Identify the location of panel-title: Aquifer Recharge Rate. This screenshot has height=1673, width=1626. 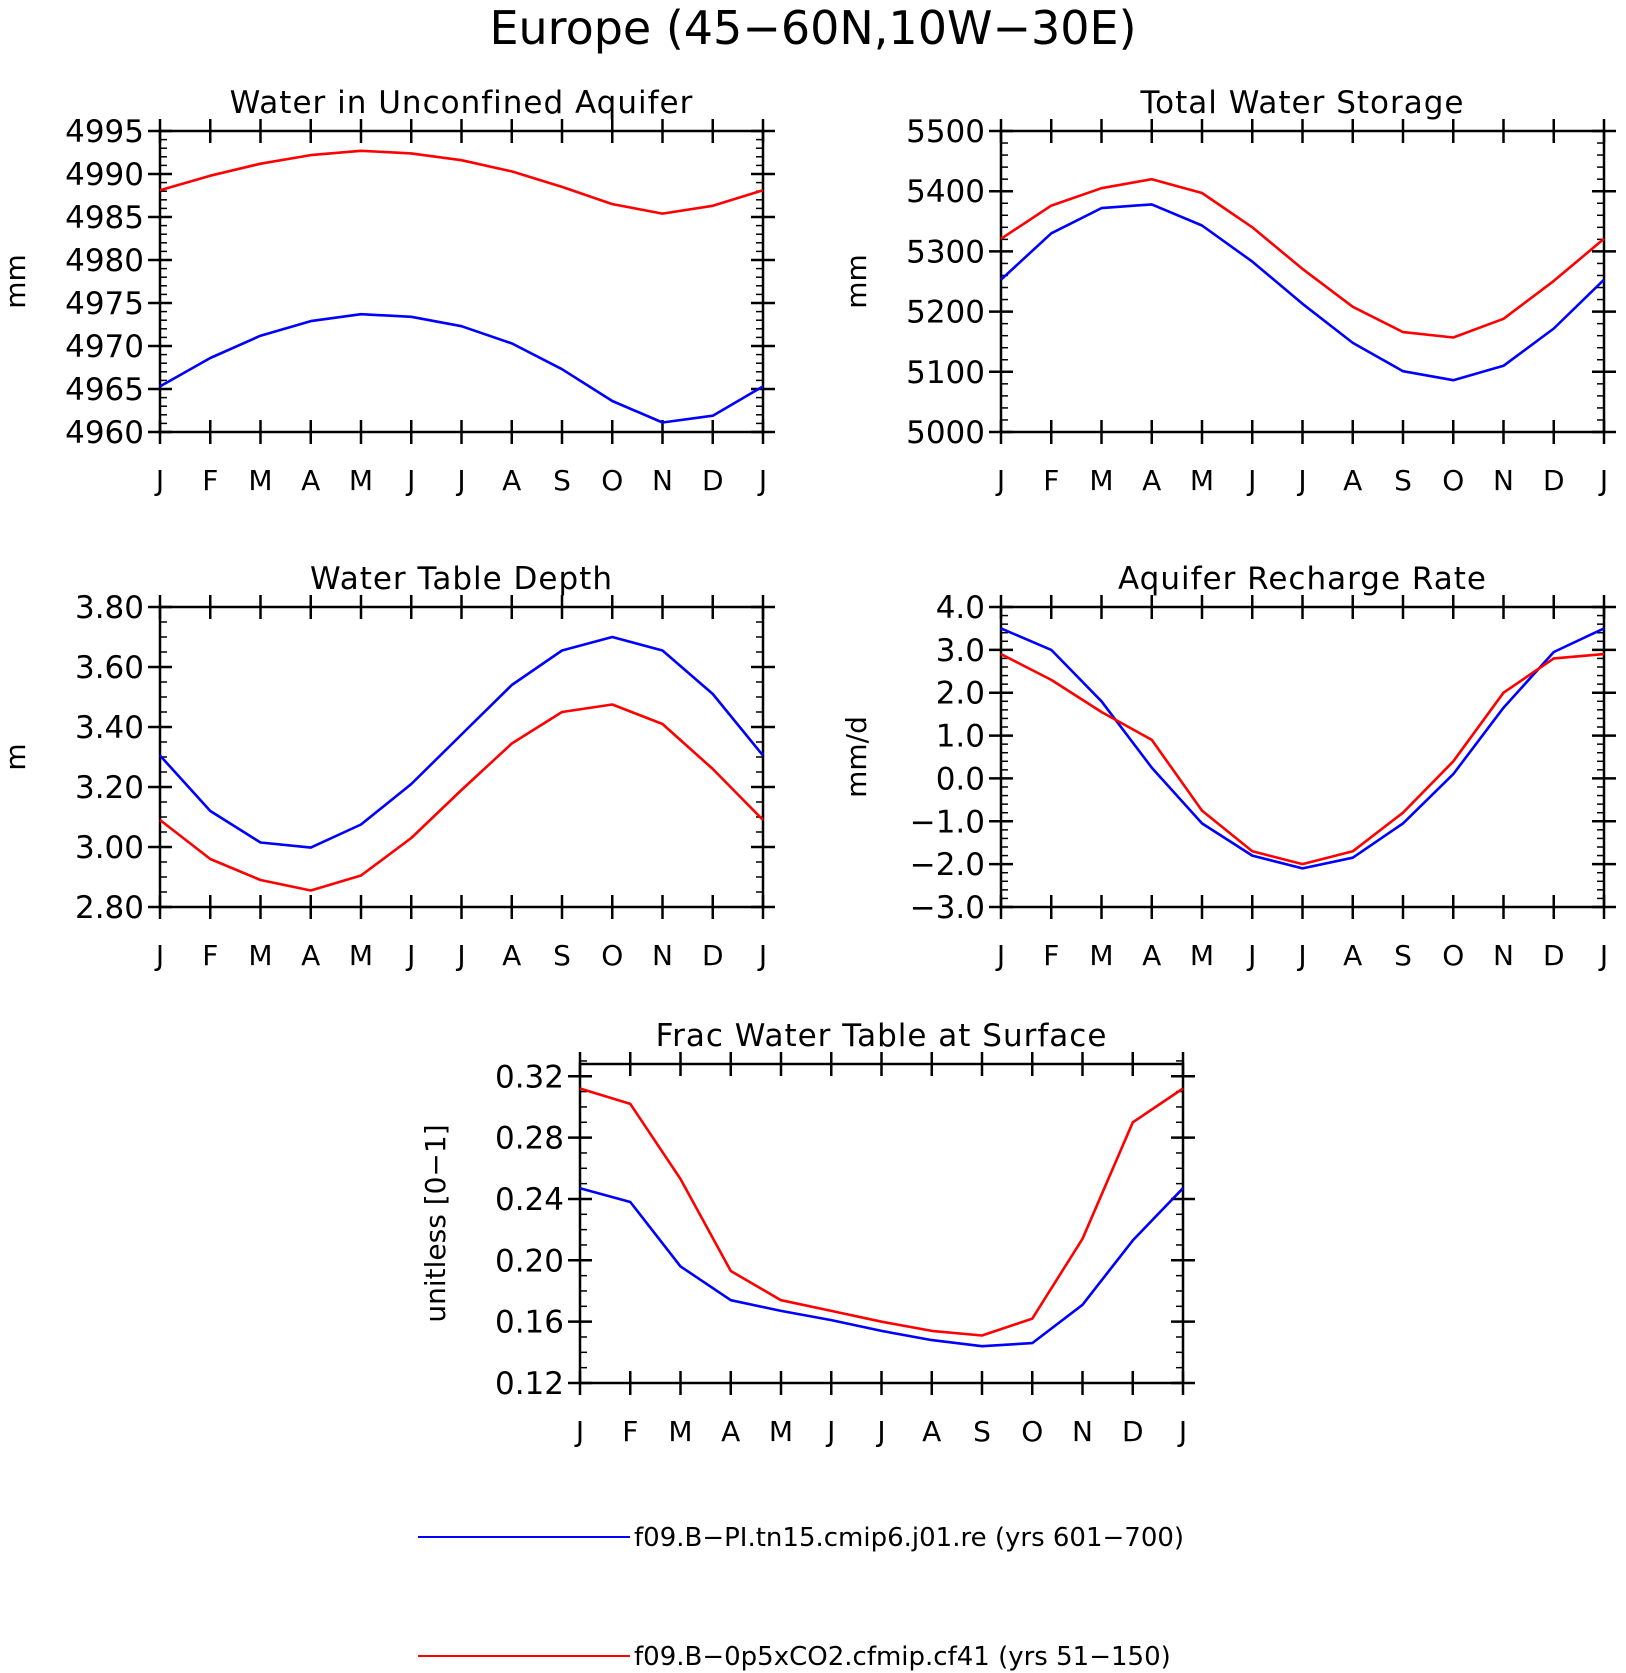
(1302, 579).